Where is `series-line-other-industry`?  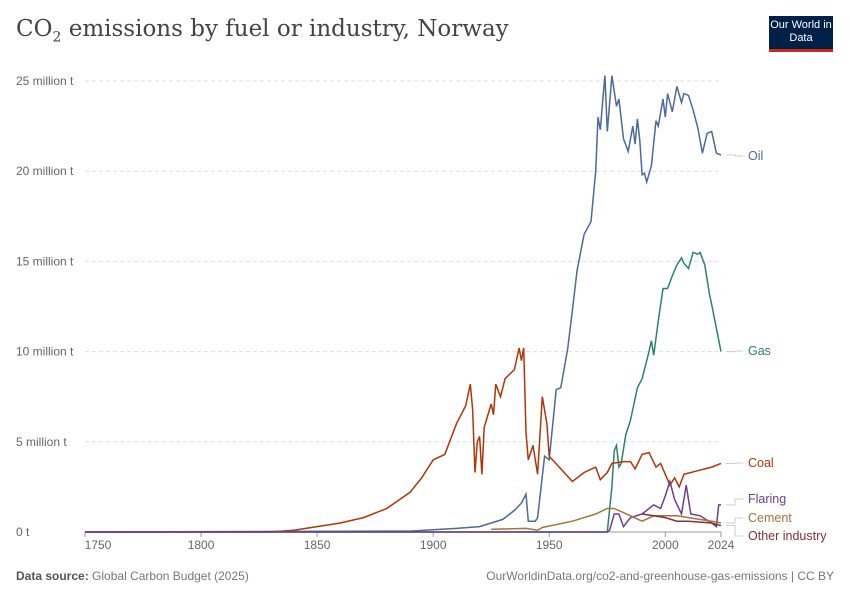 series-line-other-industry is located at coordinates (681, 520).